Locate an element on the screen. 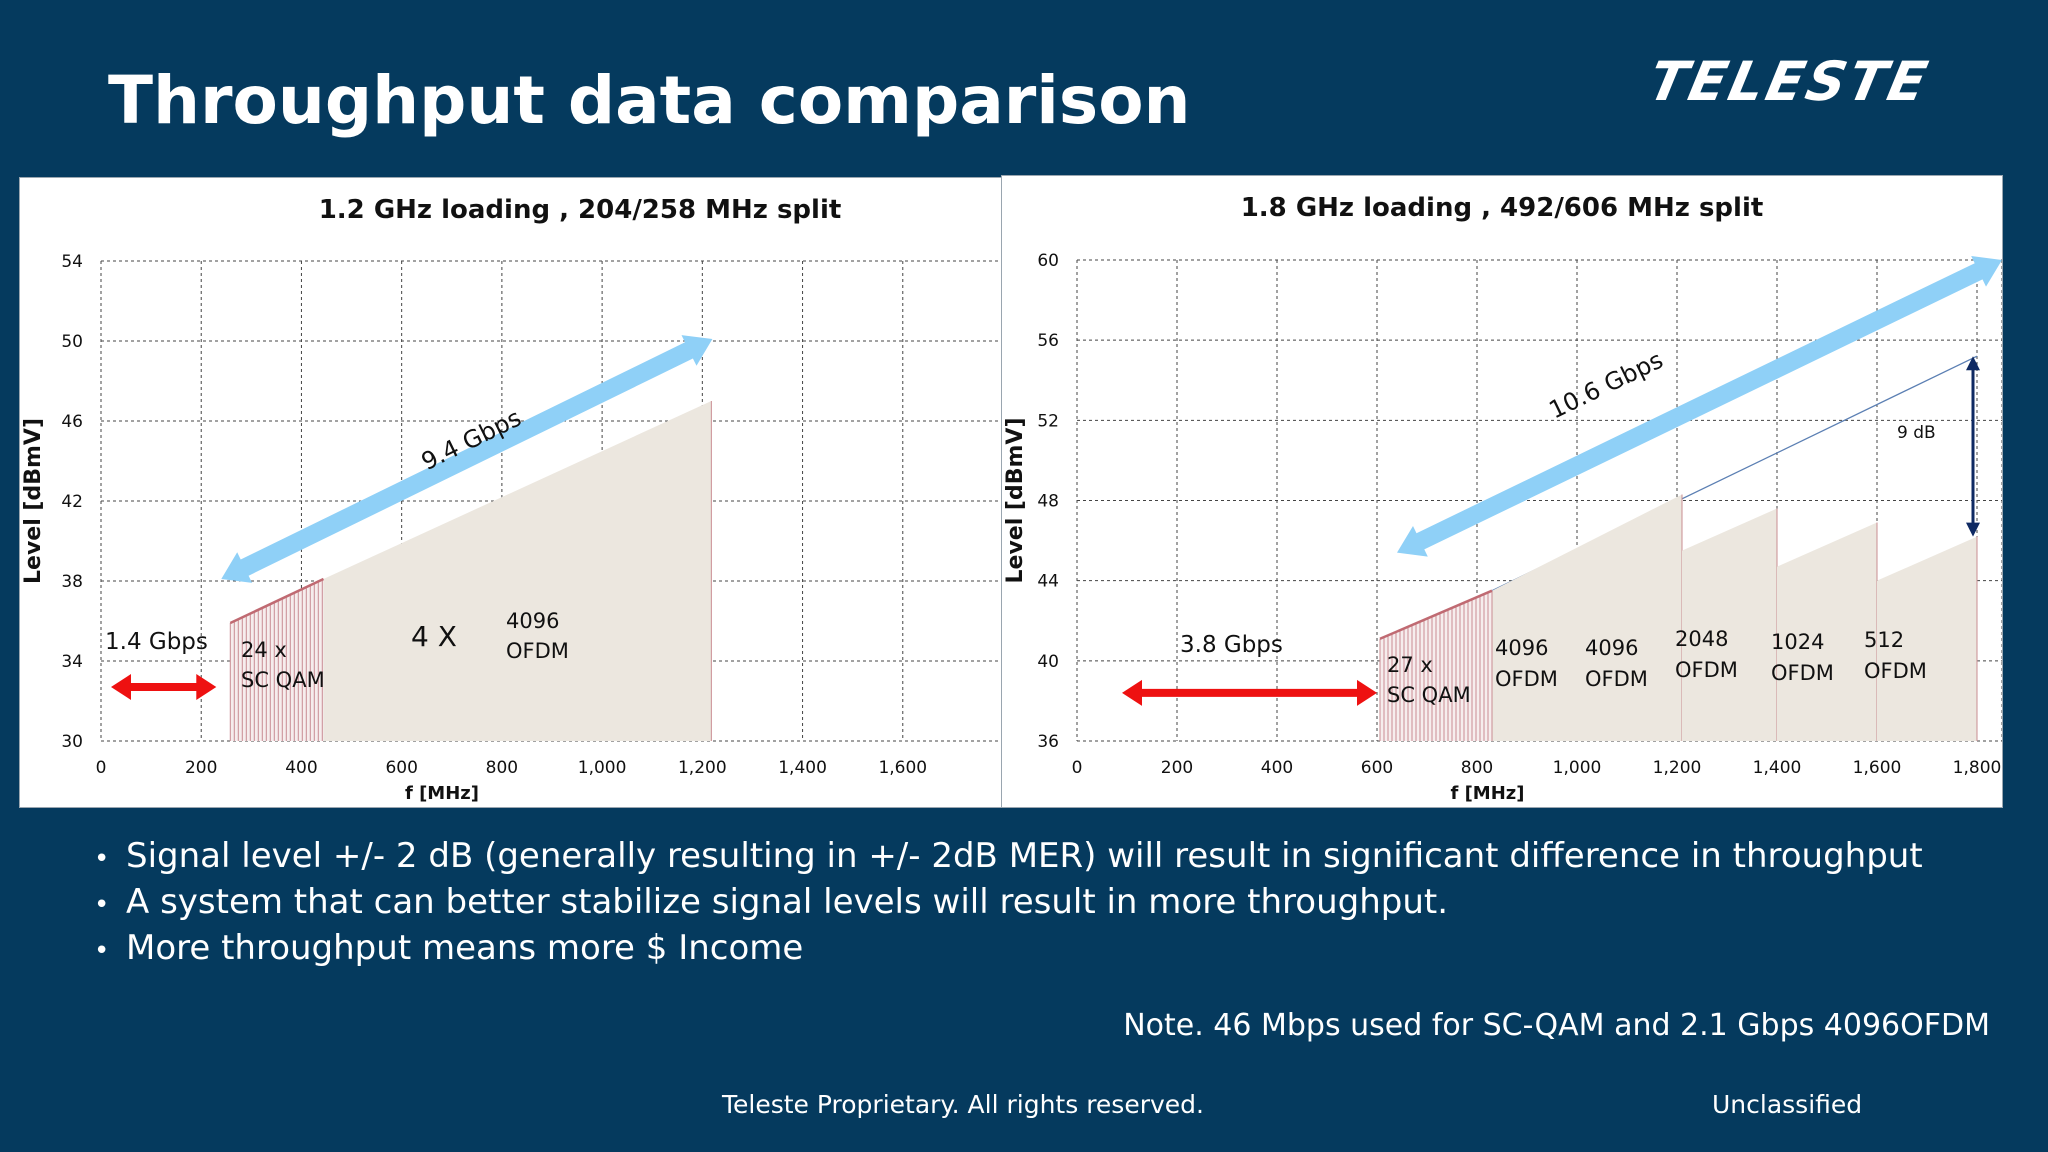 The width and height of the screenshot is (2048, 1152). chart1-y-tick-label: 30 is located at coordinates (72, 742).